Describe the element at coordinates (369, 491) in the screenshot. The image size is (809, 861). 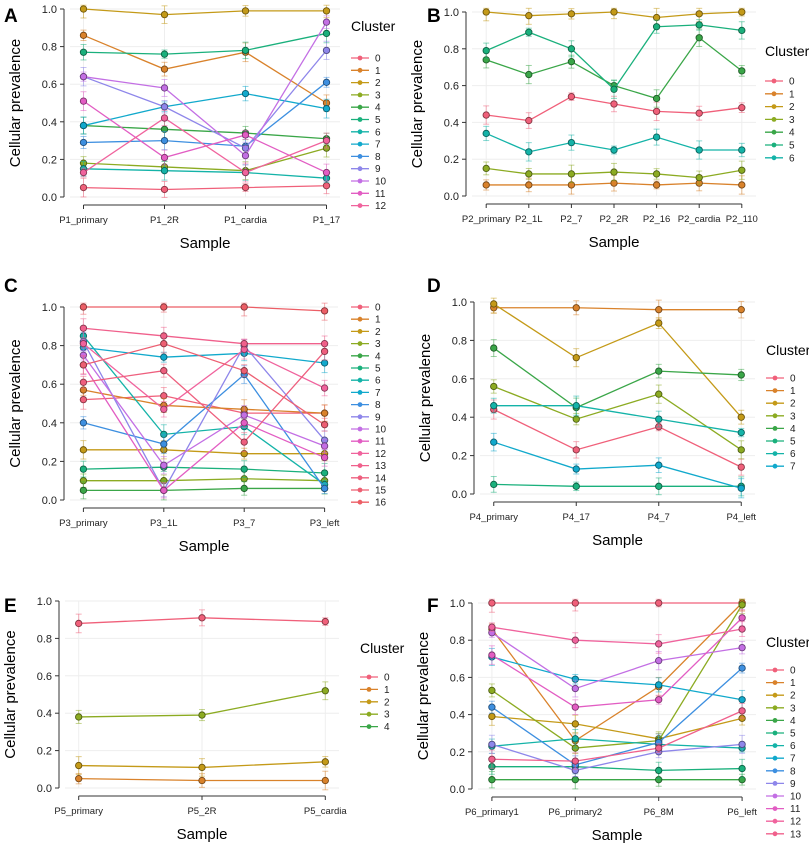
I see `legend-item: 15` at that location.